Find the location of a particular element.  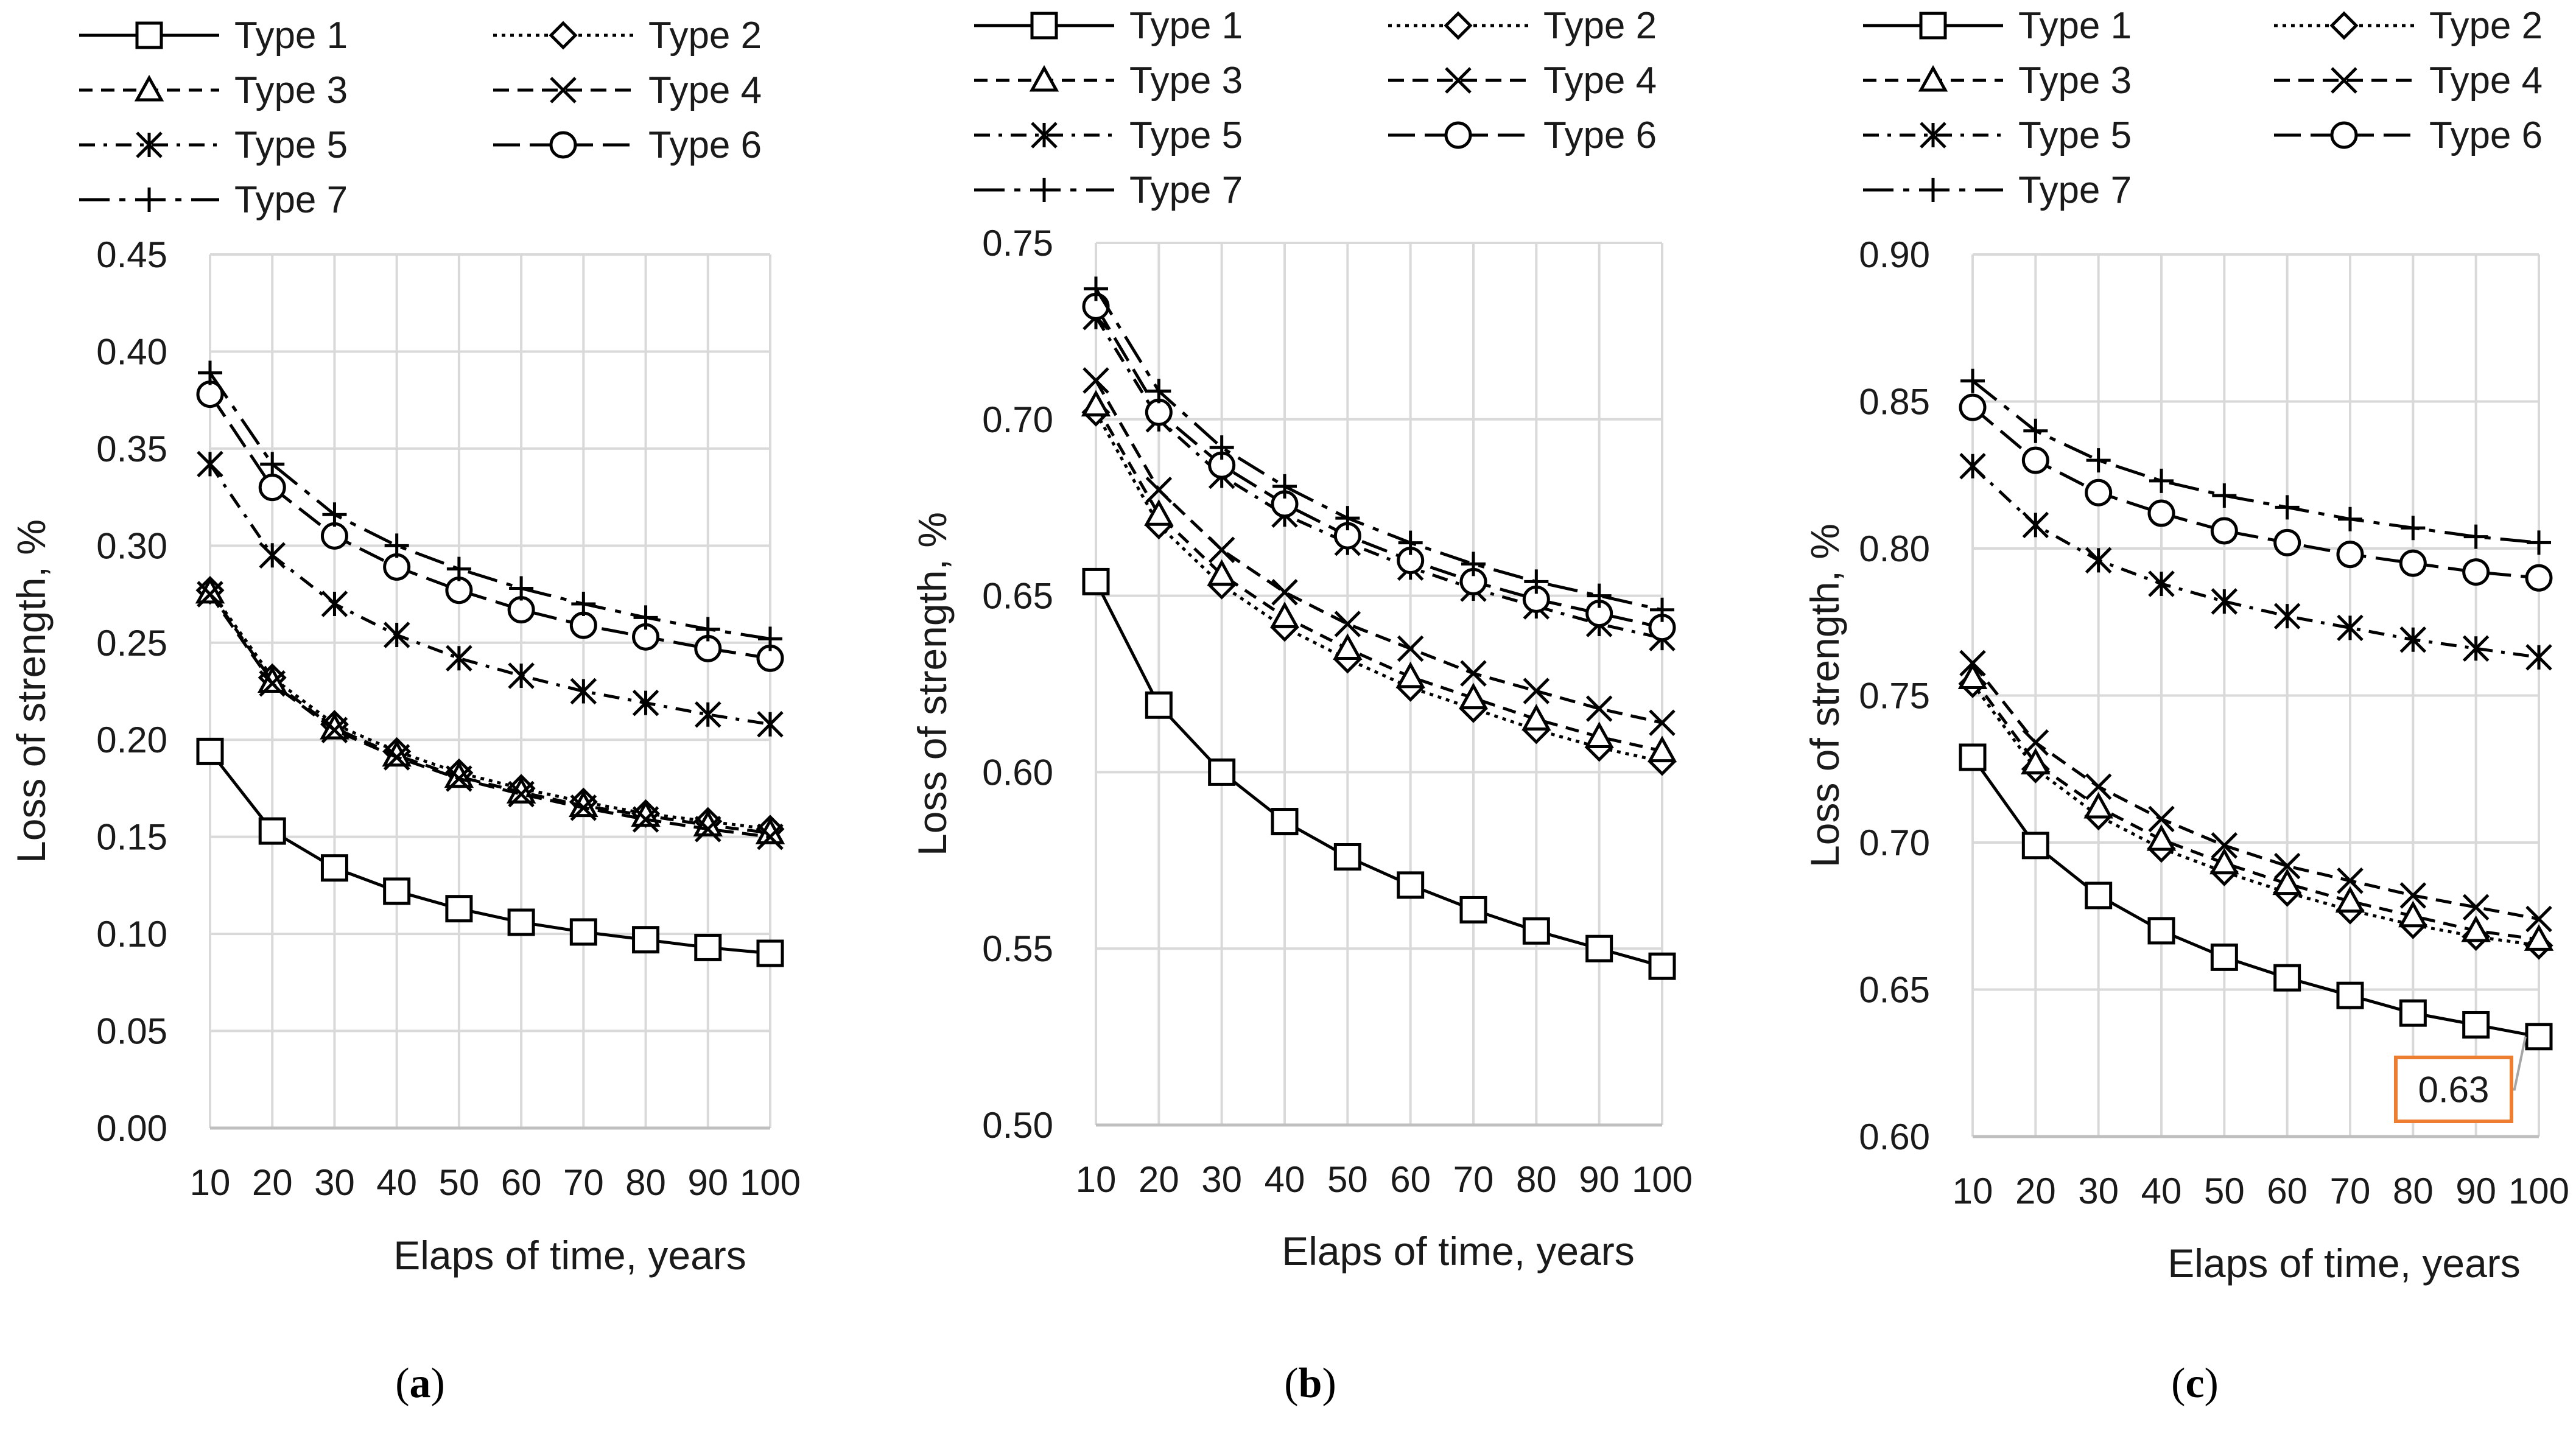

grid is located at coordinates (1379, 685).